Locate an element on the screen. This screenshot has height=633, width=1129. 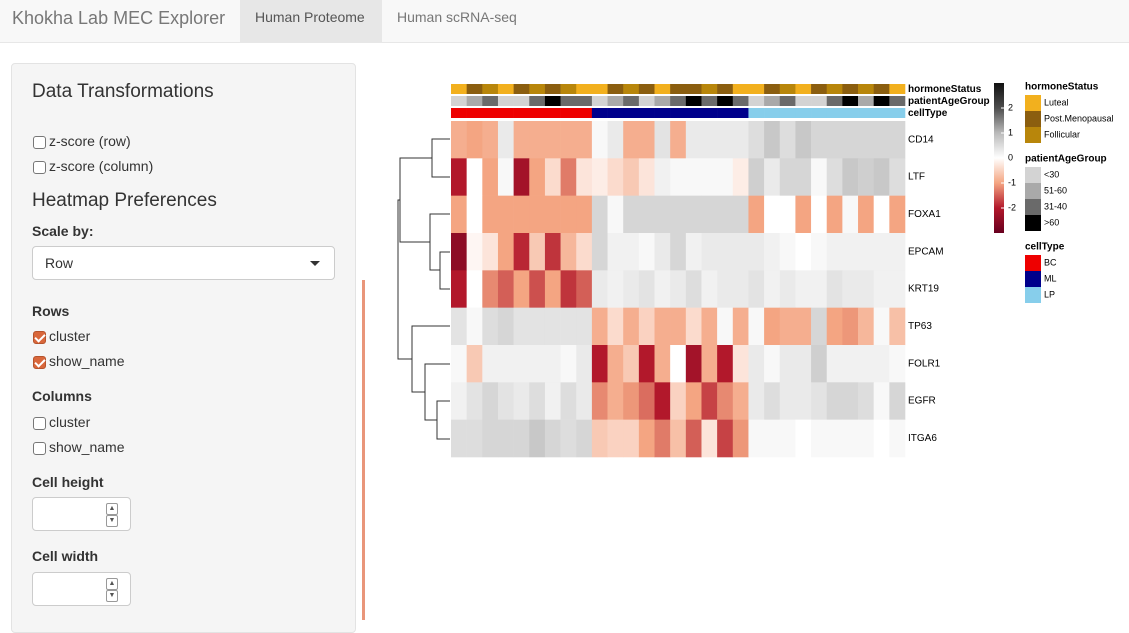
legend-label: >60 is located at coordinates (1051, 222).